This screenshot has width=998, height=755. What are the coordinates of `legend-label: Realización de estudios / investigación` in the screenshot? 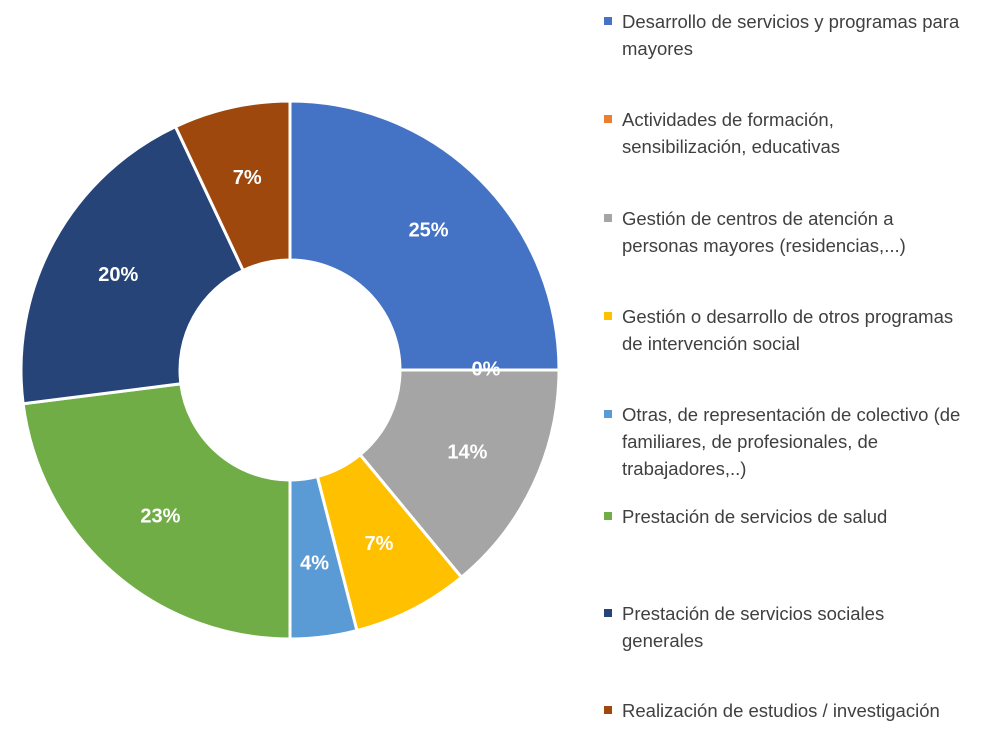 It's located at (781, 710).